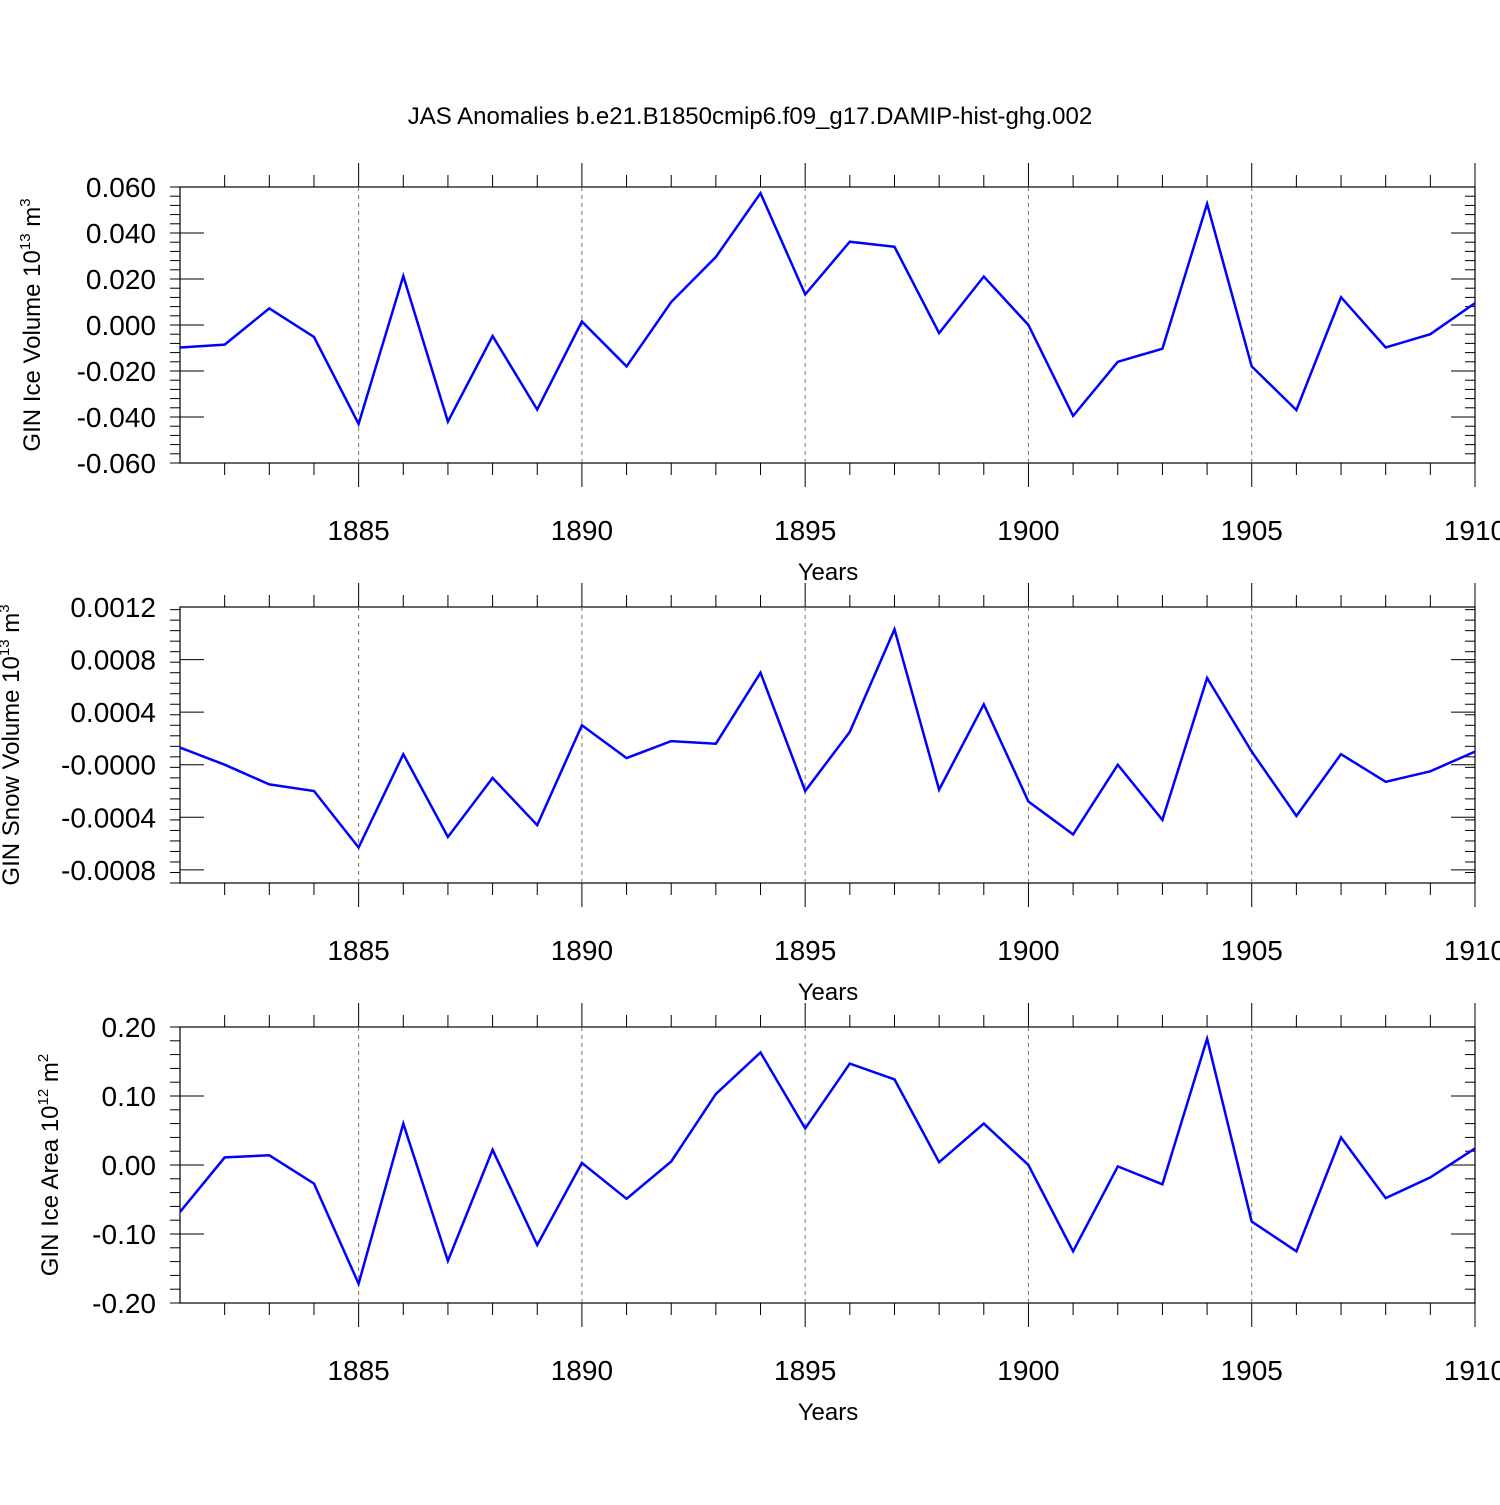 The width and height of the screenshot is (1500, 1505). Describe the element at coordinates (1252, 1370) in the screenshot. I see `ice-area-xtick-label-1905: 1905` at that location.